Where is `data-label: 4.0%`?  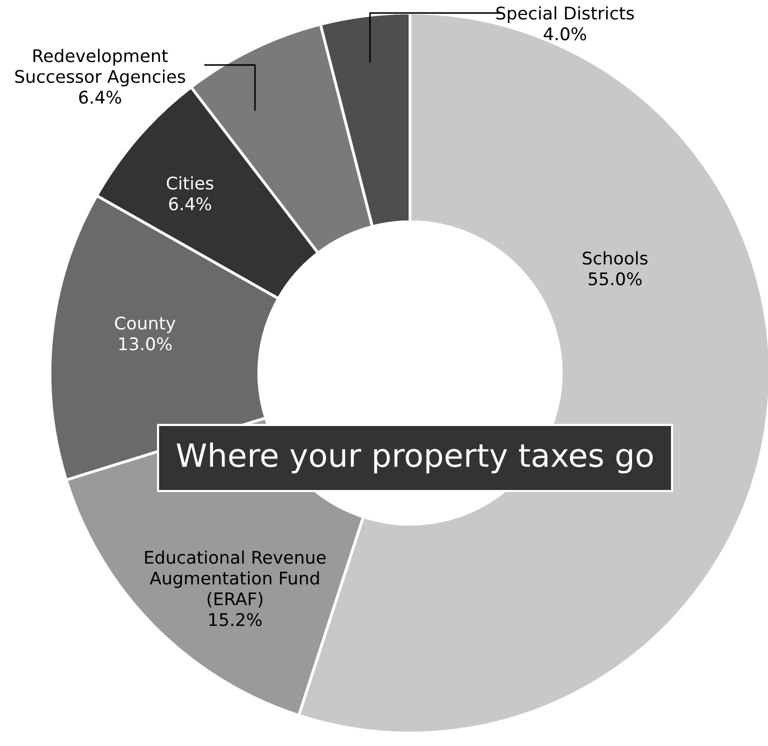 data-label: 4.0% is located at coordinates (565, 33).